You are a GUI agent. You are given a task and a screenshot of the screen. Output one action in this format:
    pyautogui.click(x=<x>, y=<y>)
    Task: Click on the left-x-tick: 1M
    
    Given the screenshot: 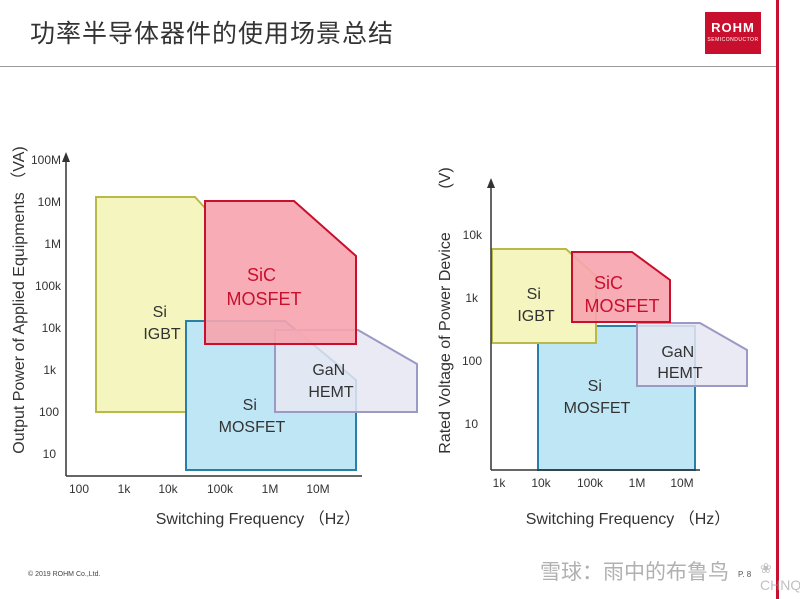 What is the action you would take?
    pyautogui.click(x=270, y=489)
    